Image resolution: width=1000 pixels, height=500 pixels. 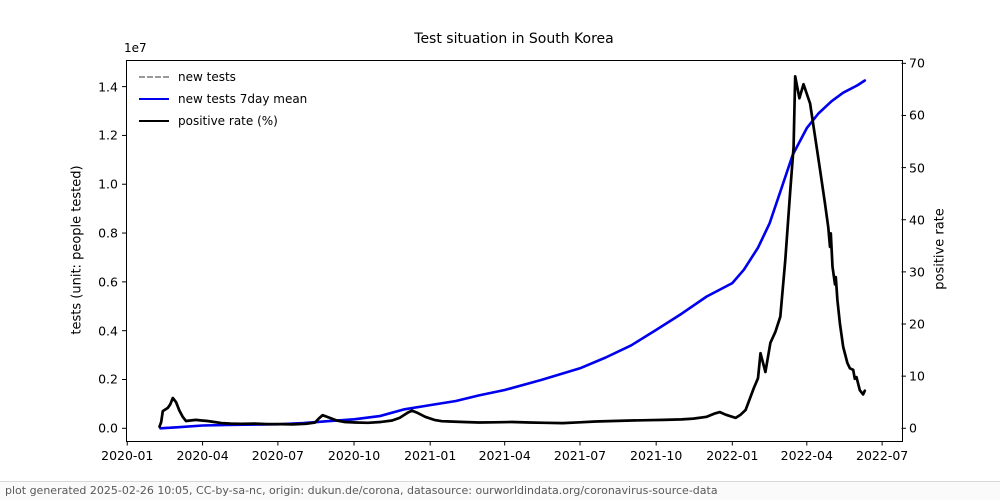 I want to click on legend-item-new-tests-7day-mean: new tests 7day mean, so click(x=223, y=99).